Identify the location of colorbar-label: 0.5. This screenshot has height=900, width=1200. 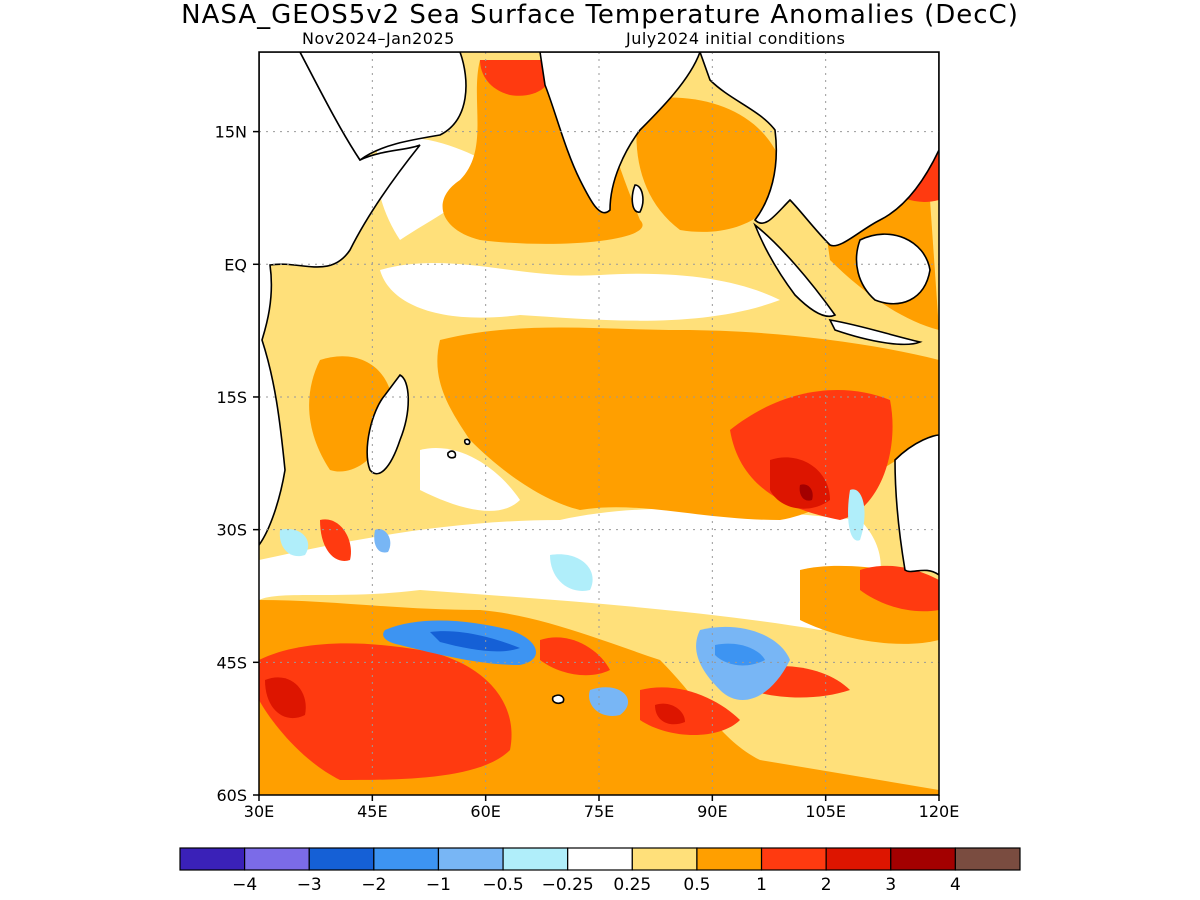
(696, 885).